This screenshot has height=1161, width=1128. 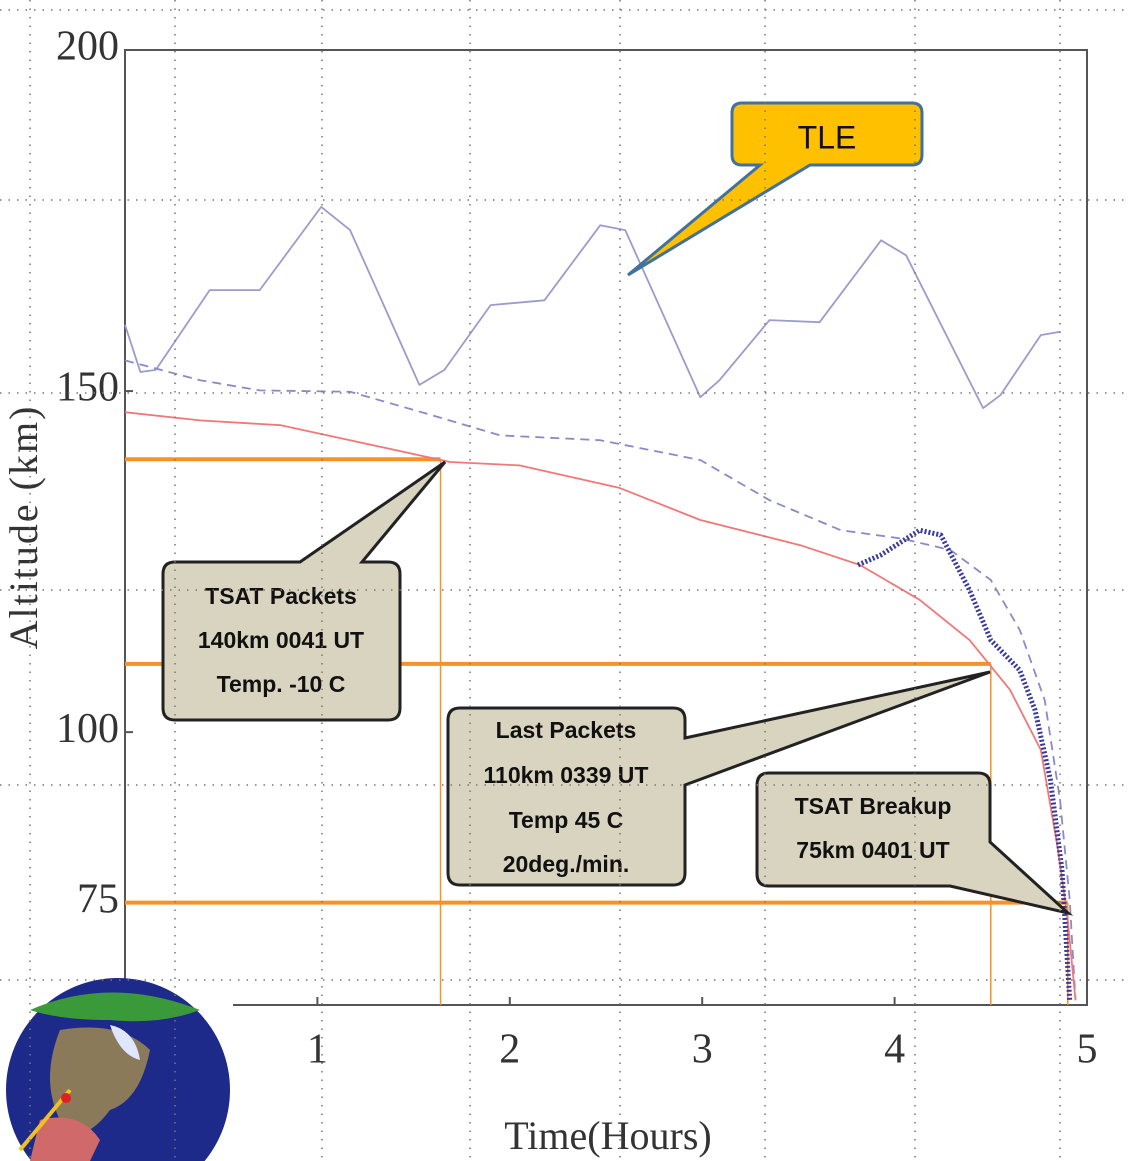 I want to click on callout-text: 140km 0041 UT, so click(x=281, y=640).